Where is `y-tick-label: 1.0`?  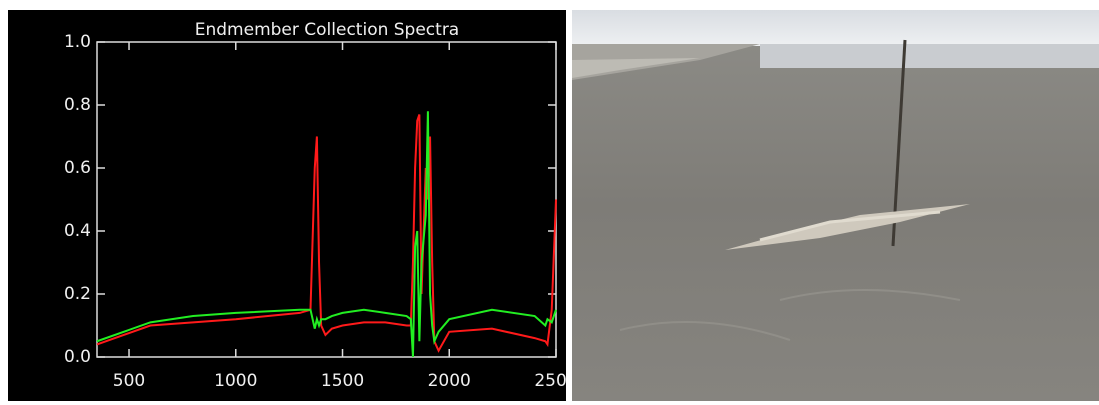
y-tick-label: 1.0 is located at coordinates (77, 42).